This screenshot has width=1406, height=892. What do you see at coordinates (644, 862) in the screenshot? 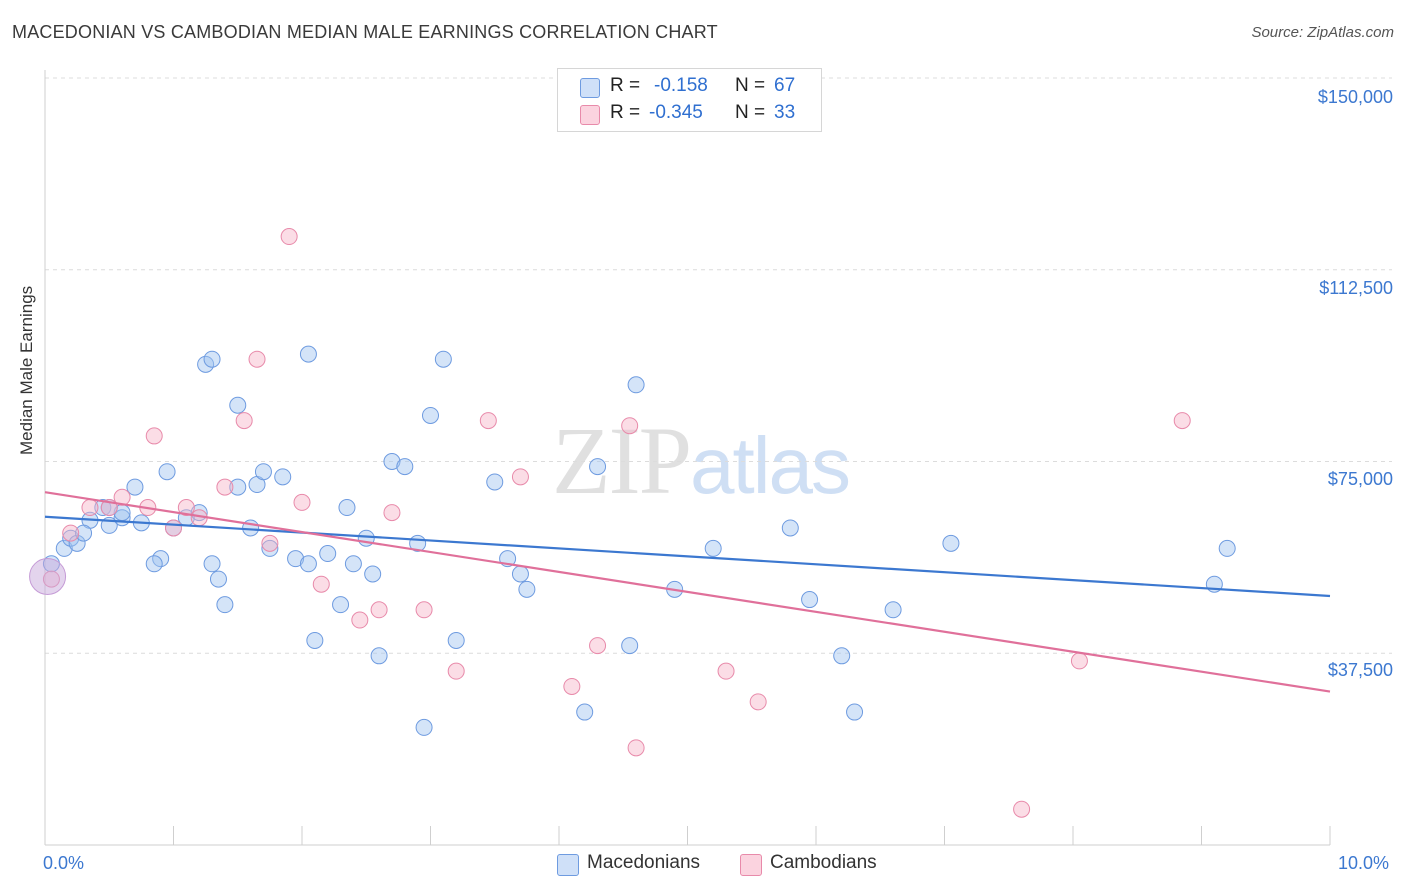
I see `legend-label-macedonians: Macedonians` at bounding box center [644, 862].